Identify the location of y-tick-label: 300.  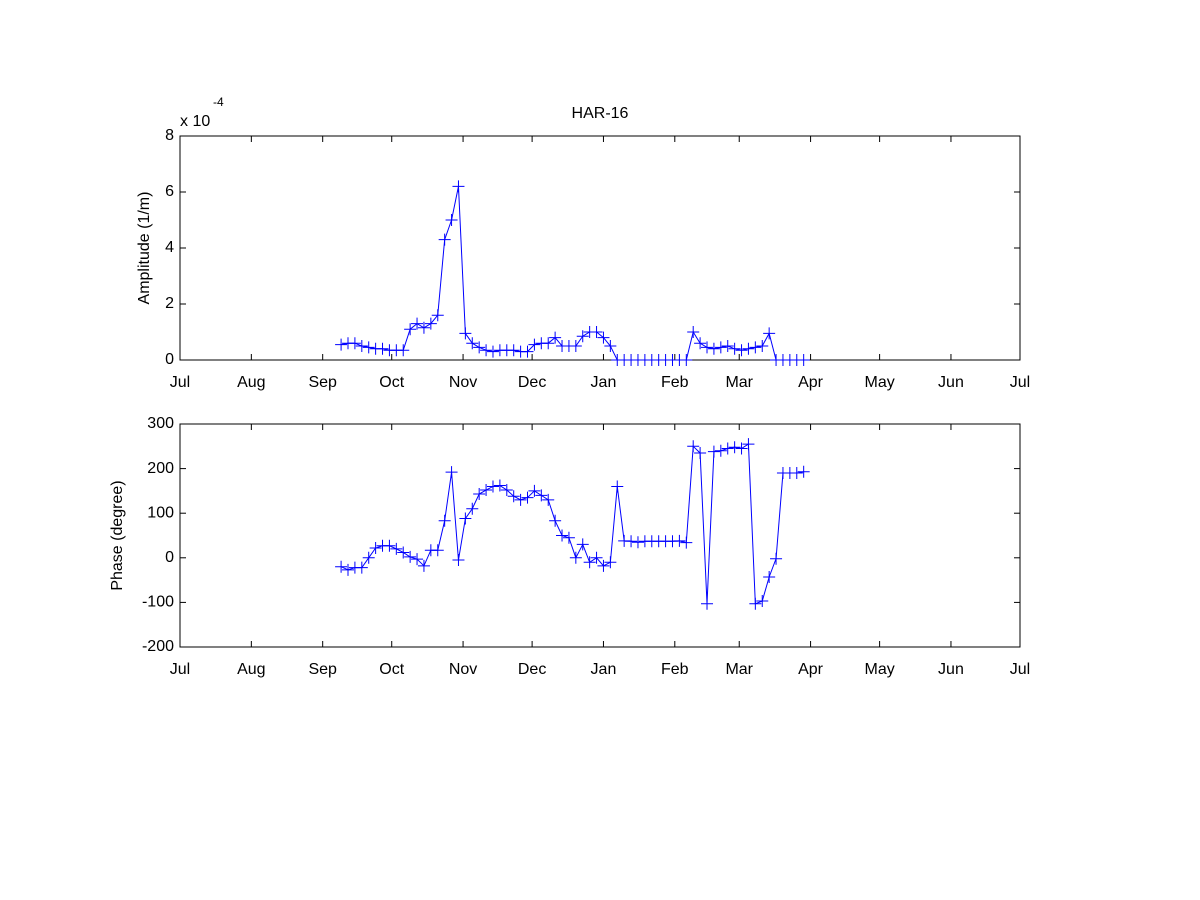
(160, 423).